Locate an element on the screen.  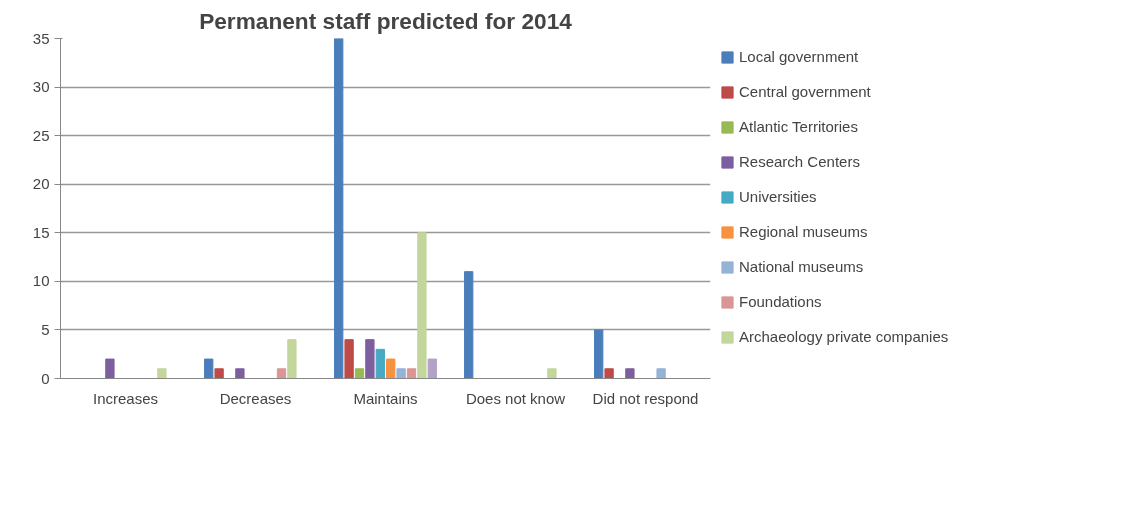
y-tick-label: 20 is located at coordinates (41, 184).